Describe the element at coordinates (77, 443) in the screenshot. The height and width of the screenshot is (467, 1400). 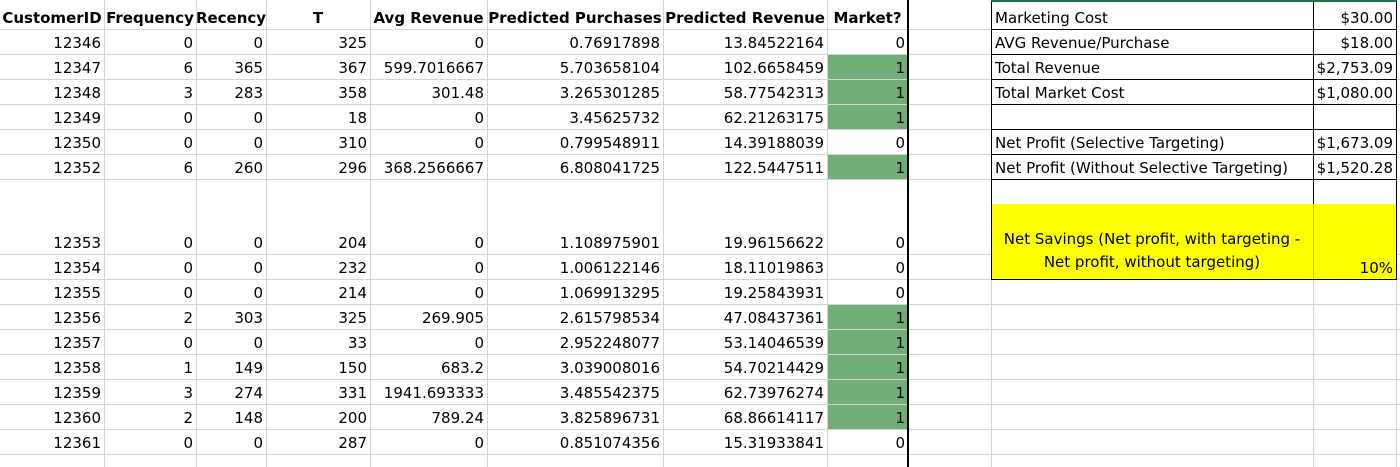
I see `table-cell: 12361` at that location.